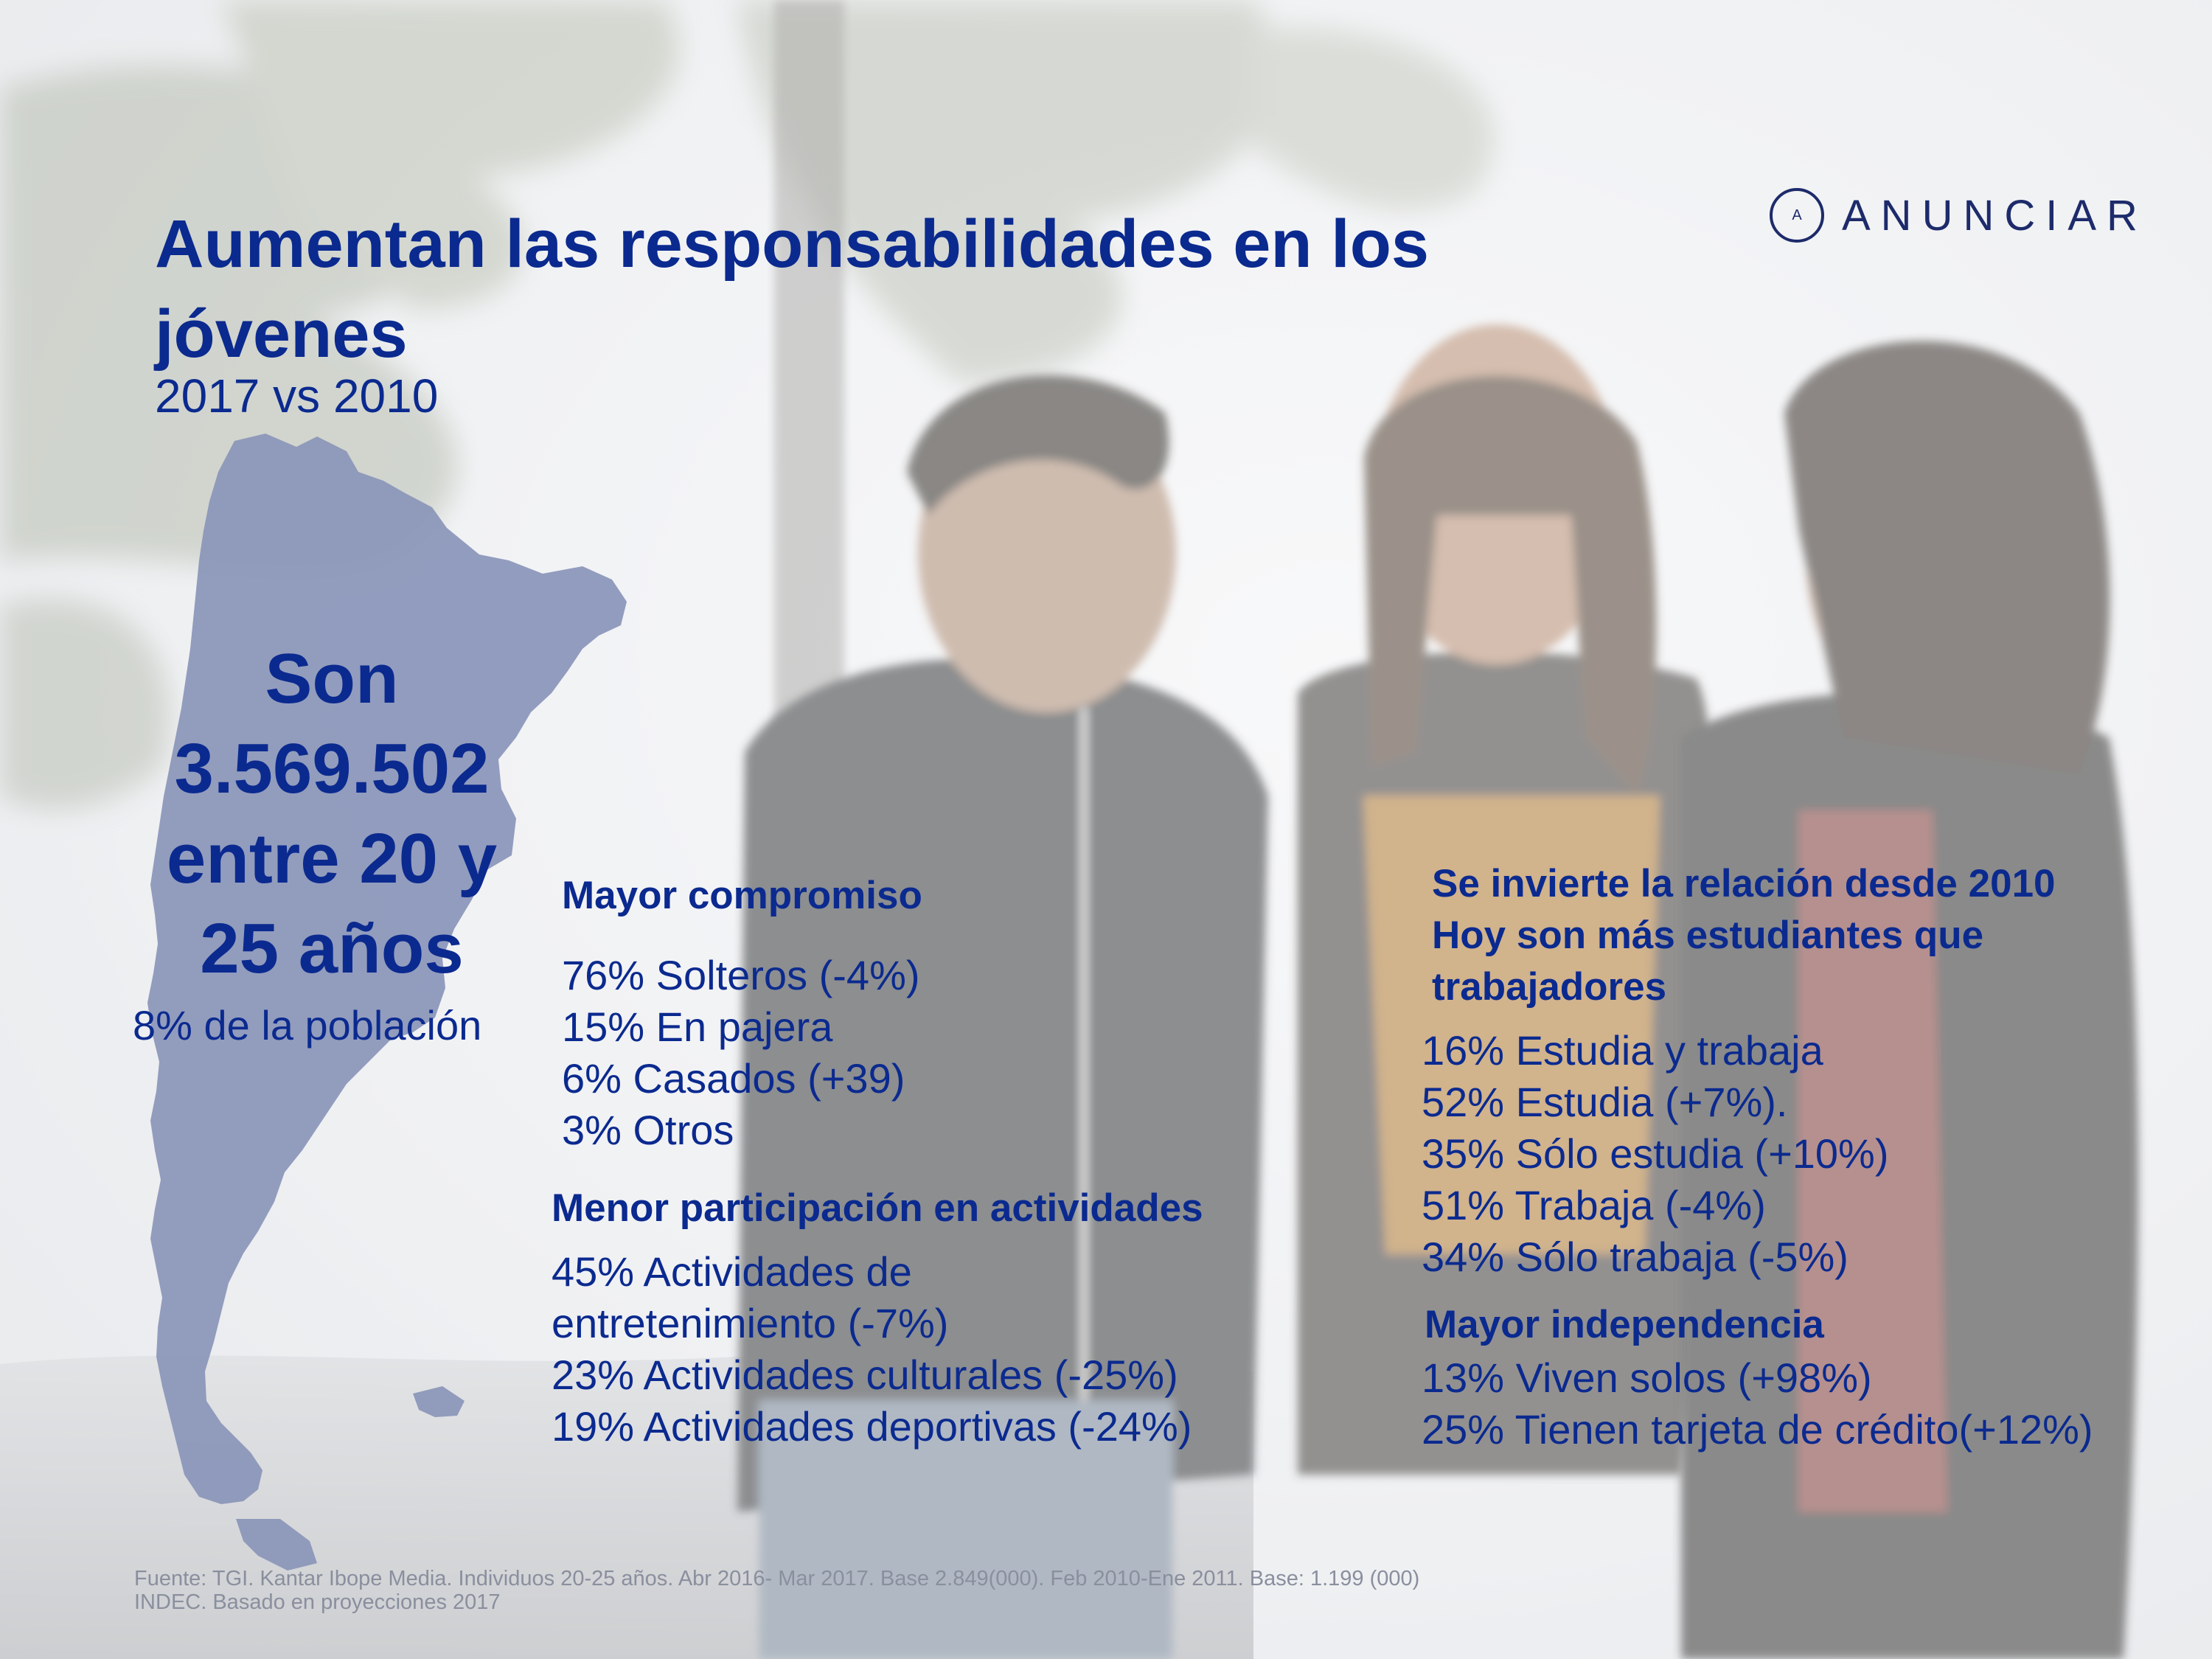  I want to click on list-item: 6% Casados (+39), so click(733, 1078).